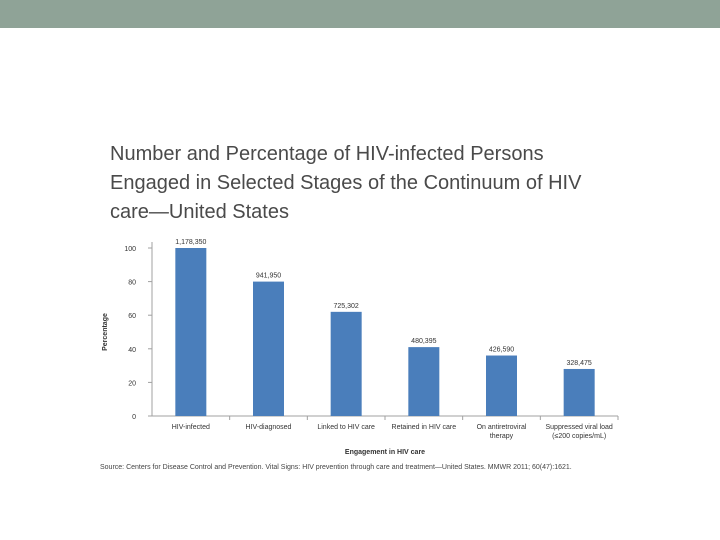 The image size is (720, 540). Describe the element at coordinates (502, 436) in the screenshot. I see `x-category-label: therapy` at that location.